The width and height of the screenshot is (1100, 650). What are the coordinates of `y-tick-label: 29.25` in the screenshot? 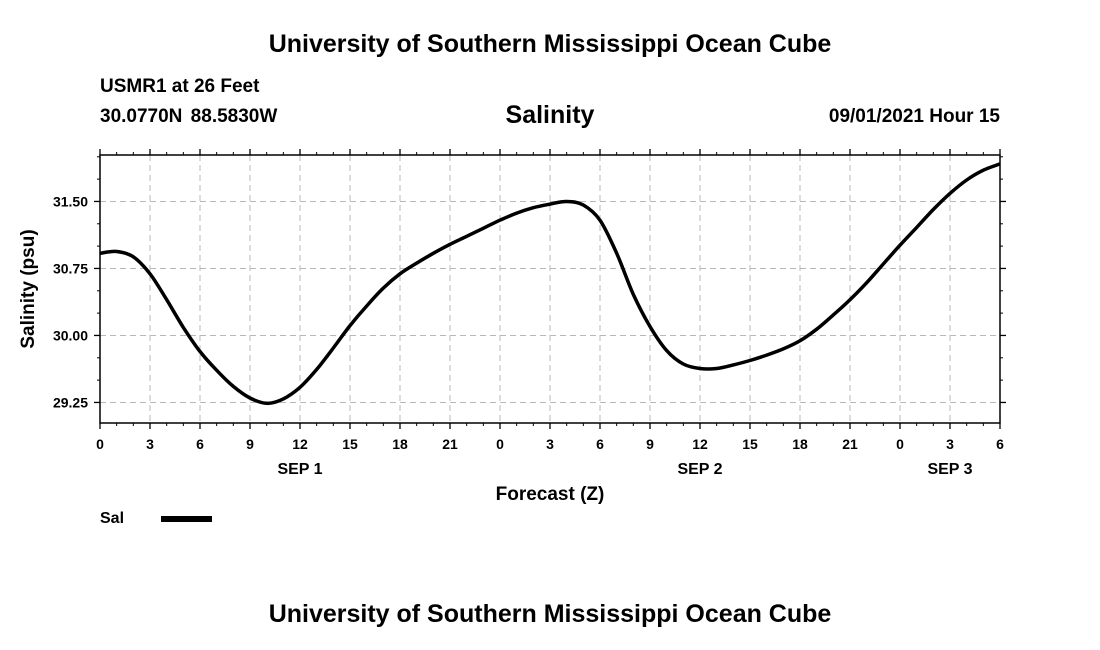 It's located at (70, 402).